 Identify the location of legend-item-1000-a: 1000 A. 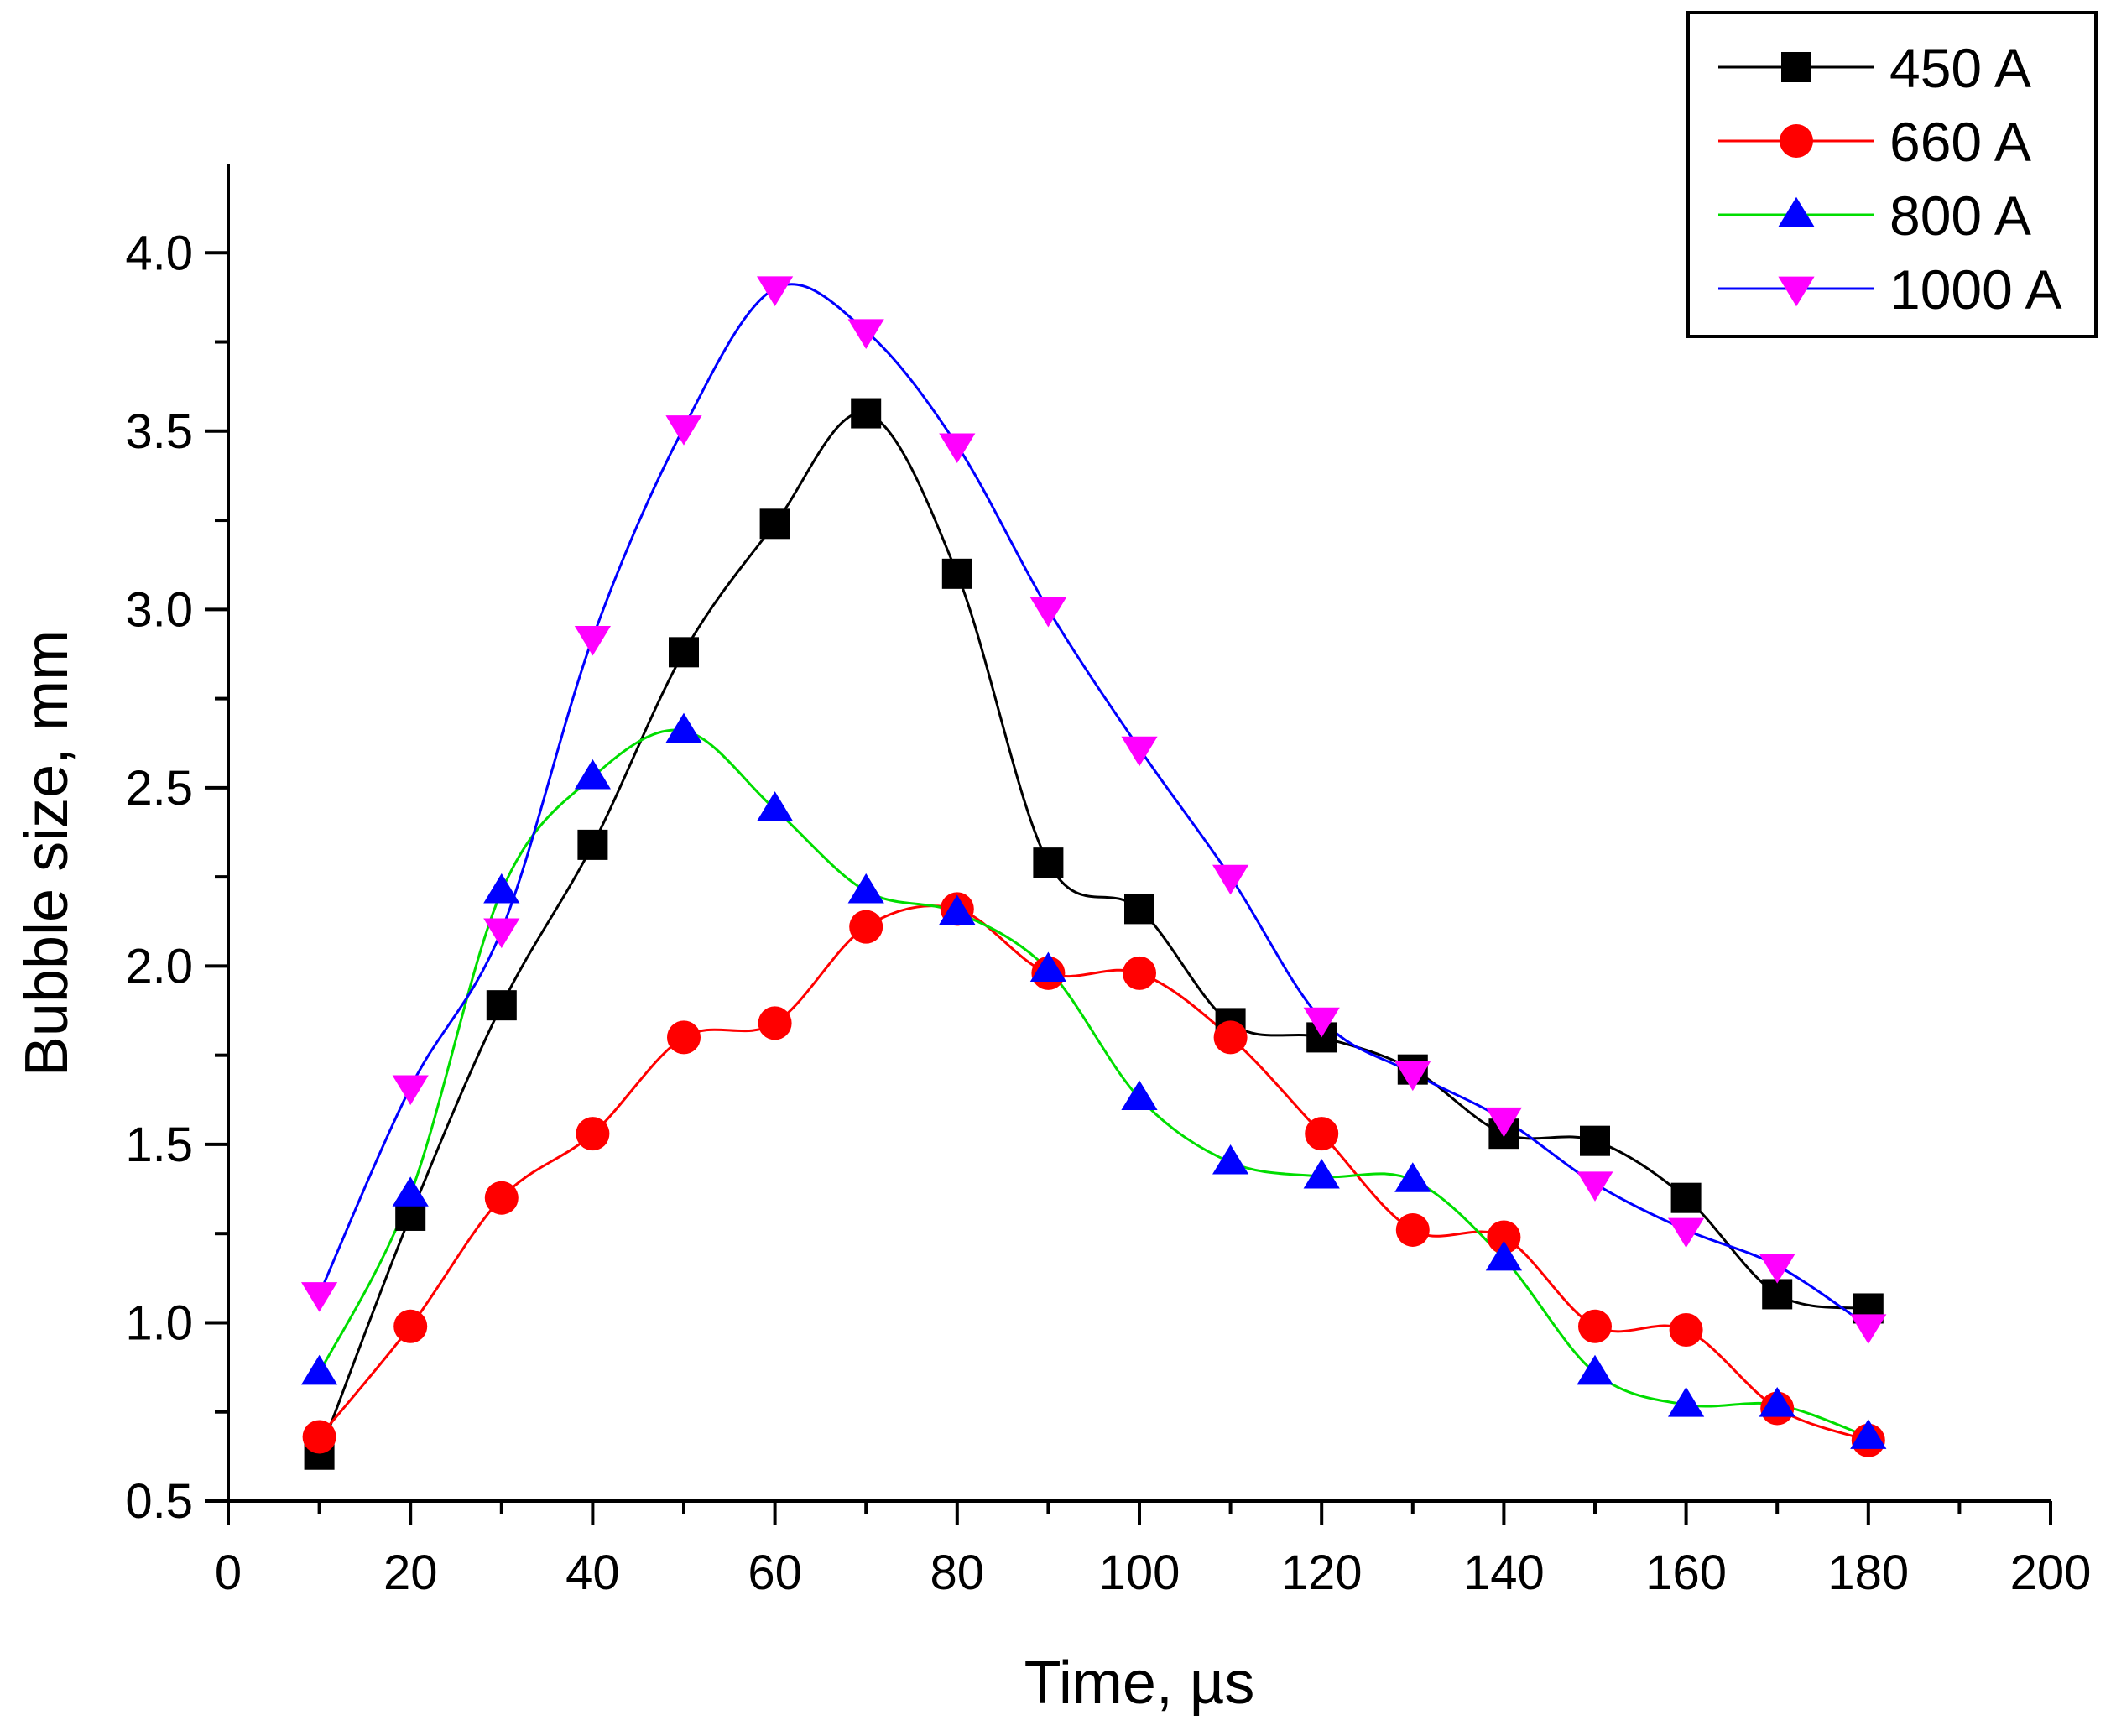
(1890, 289).